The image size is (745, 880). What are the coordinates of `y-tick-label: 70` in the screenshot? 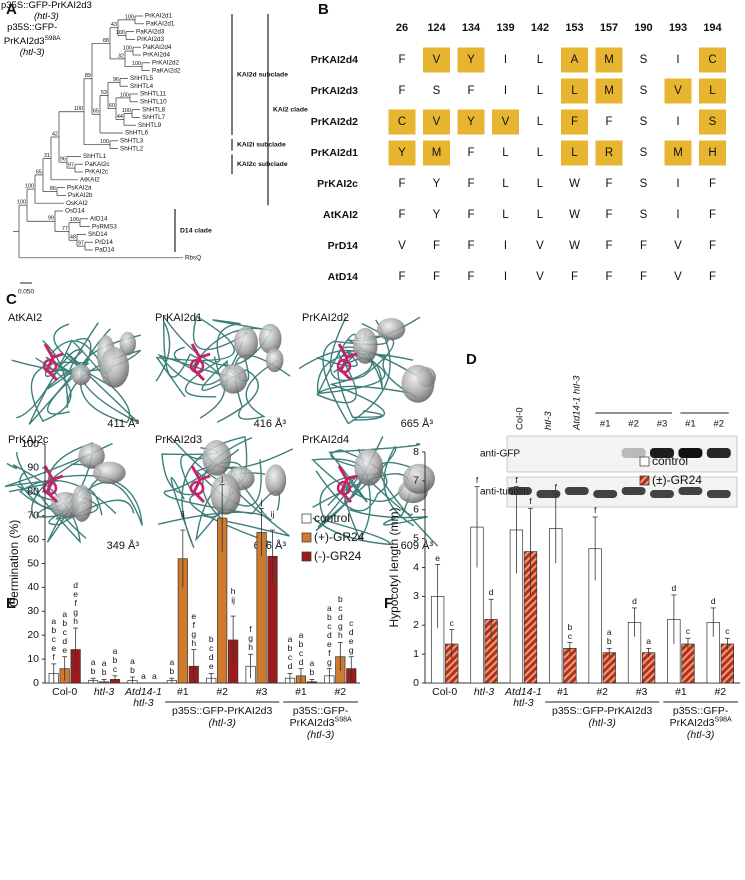 It's located at (33, 515).